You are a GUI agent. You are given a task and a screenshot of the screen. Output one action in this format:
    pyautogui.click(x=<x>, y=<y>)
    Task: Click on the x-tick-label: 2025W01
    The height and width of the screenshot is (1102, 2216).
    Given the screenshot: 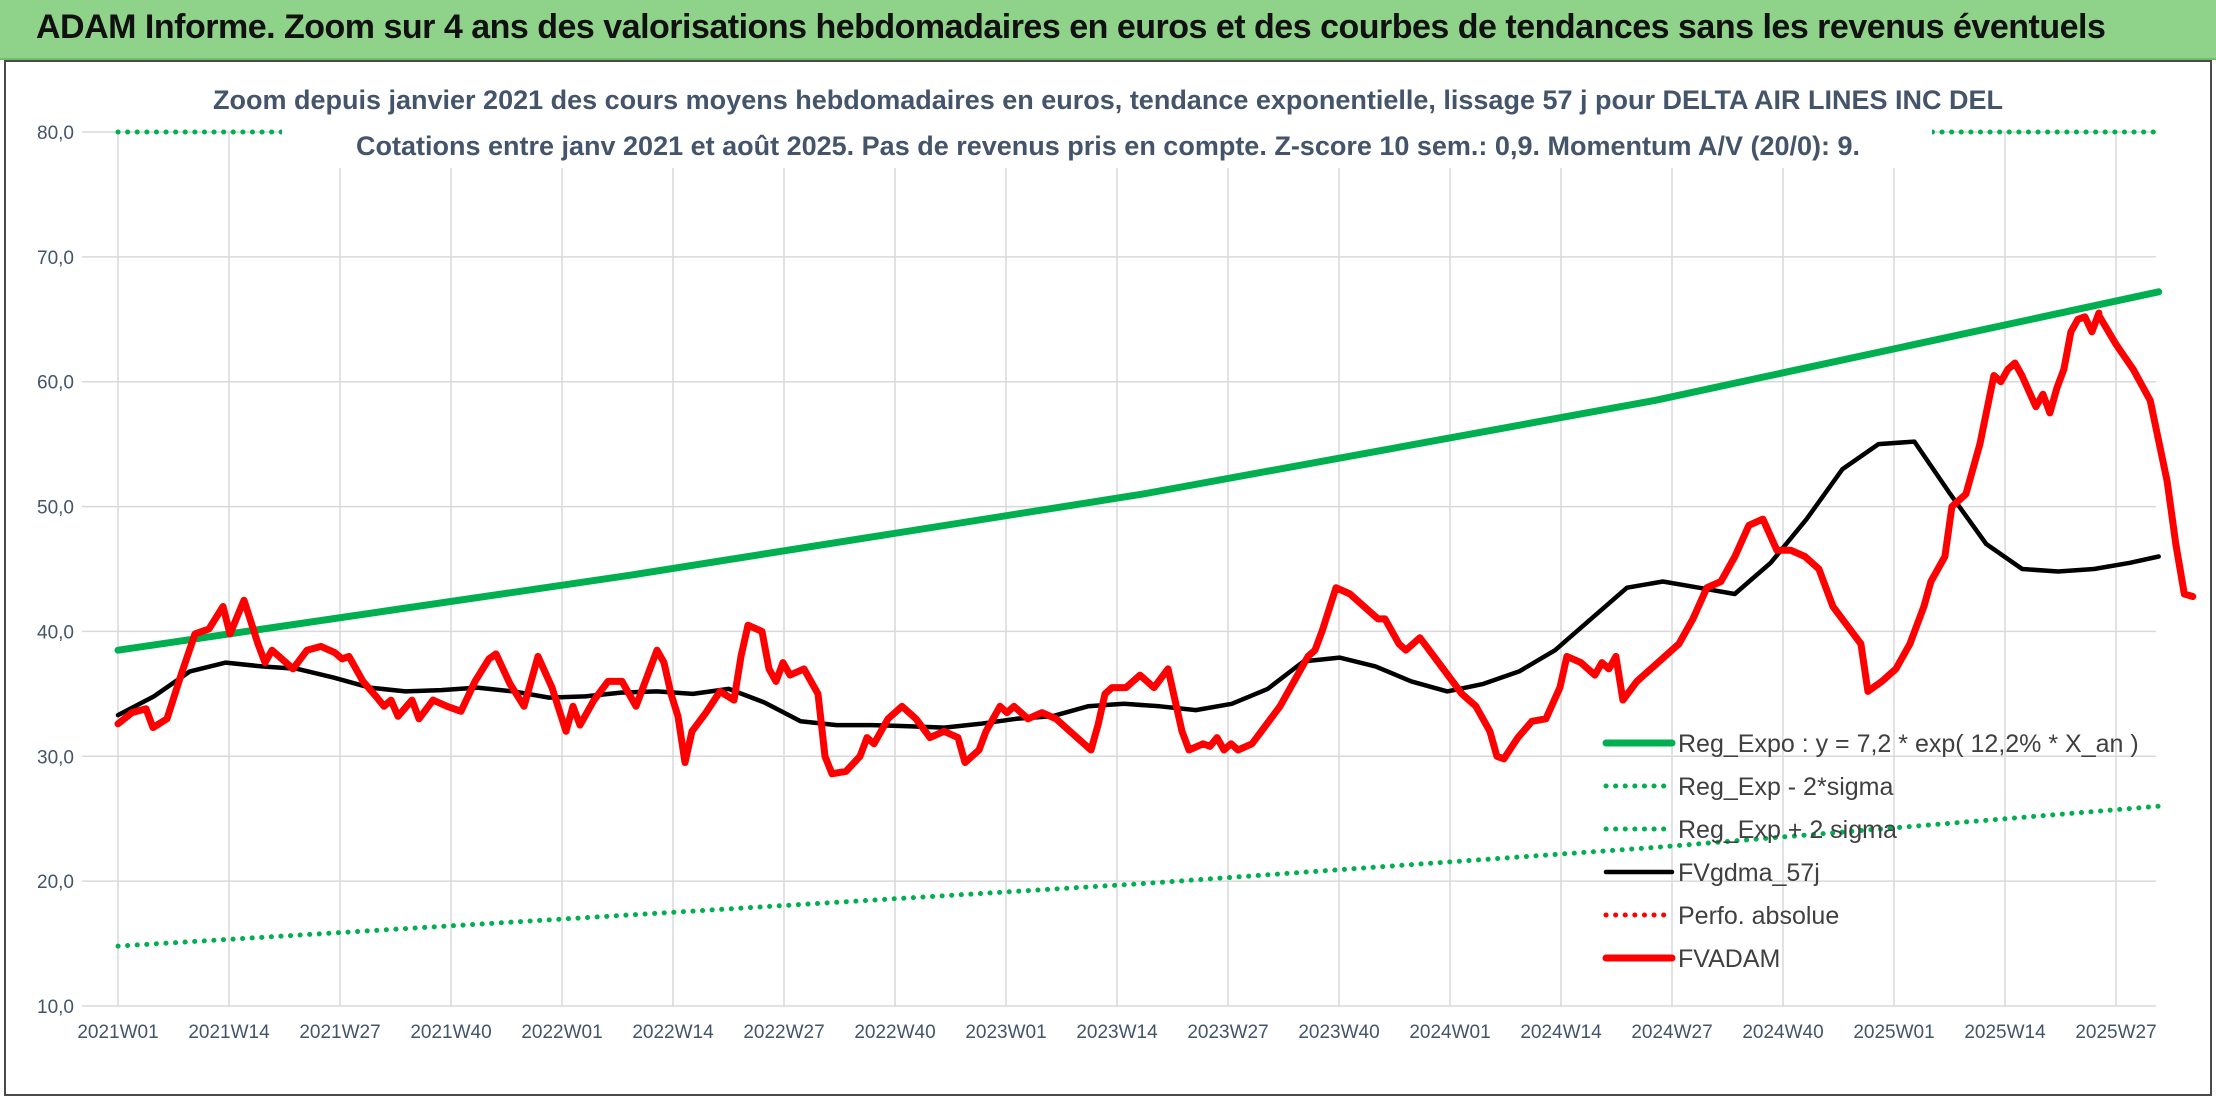 What is the action you would take?
    pyautogui.click(x=1893, y=1032)
    